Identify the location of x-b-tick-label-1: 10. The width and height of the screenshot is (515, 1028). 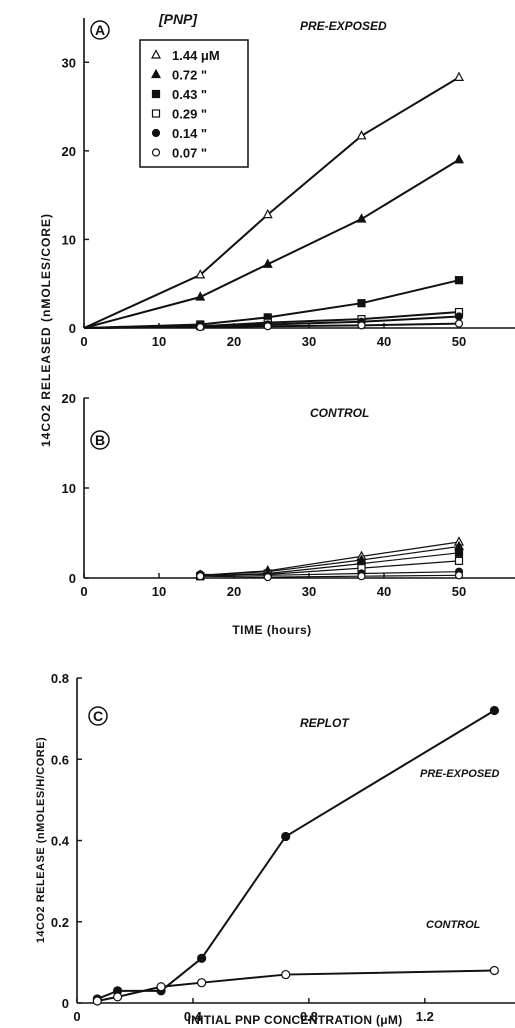
(159, 591).